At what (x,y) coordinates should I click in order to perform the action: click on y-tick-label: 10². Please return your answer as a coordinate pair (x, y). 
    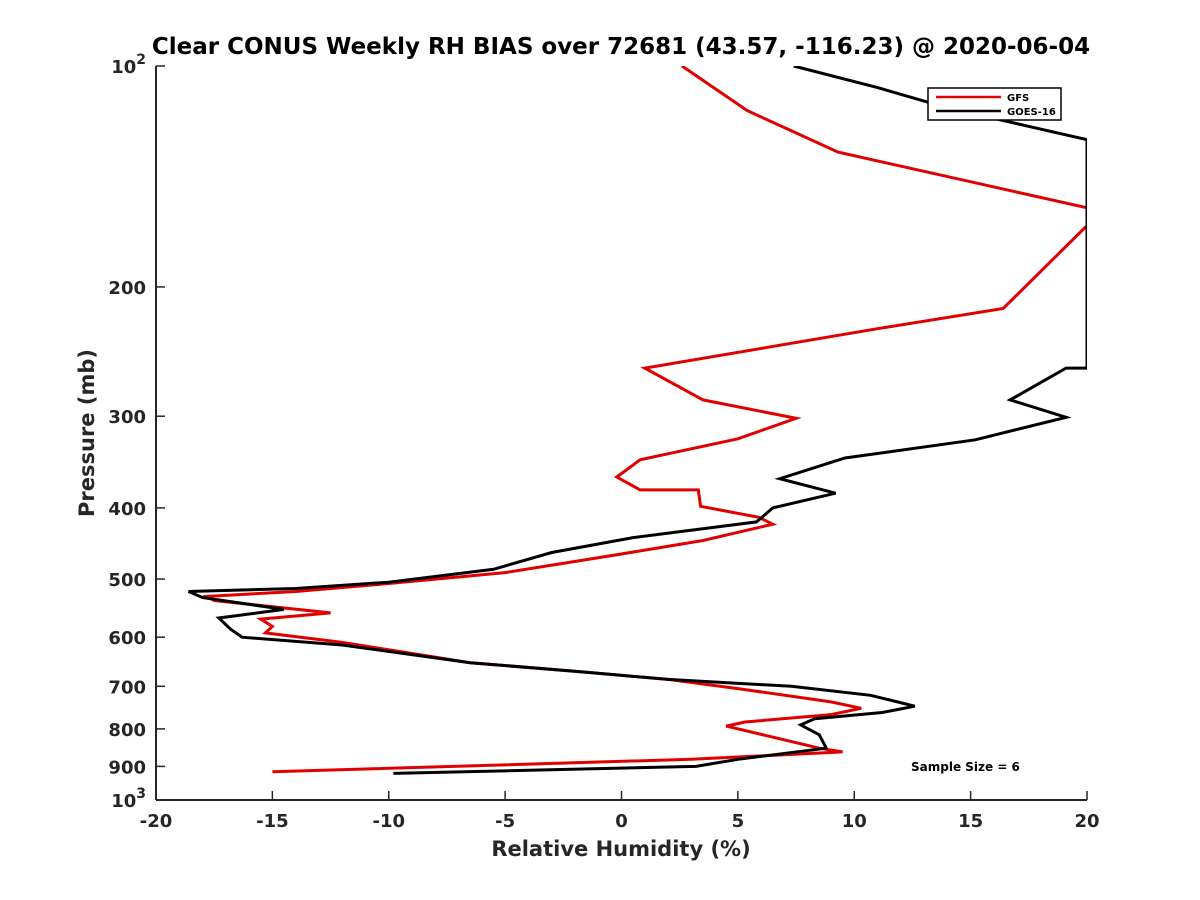
    Looking at the image, I should click on (128, 65).